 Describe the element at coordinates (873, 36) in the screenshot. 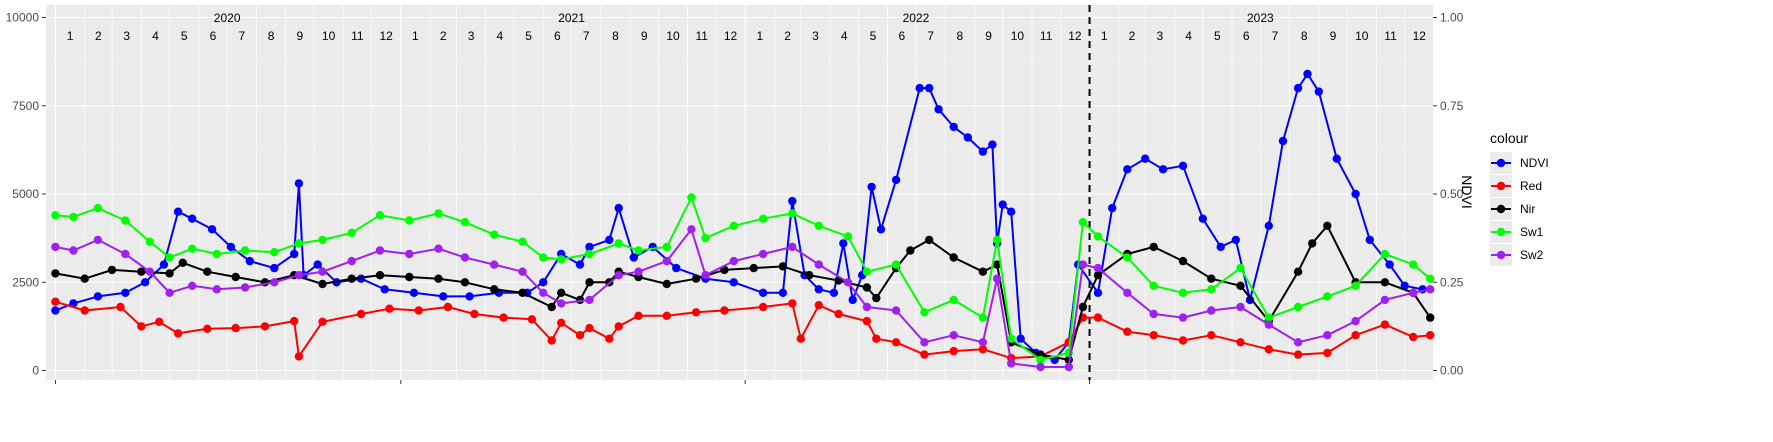

I see `month-label: 5` at that location.